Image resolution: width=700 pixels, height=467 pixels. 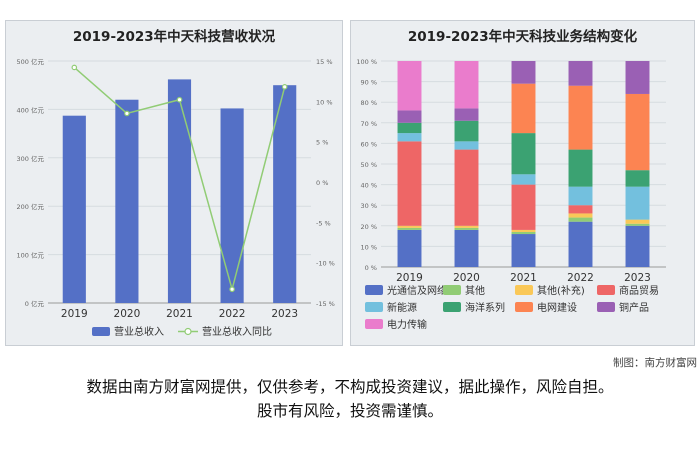 I want to click on y-tick-label: 60 %, so click(x=368, y=144).